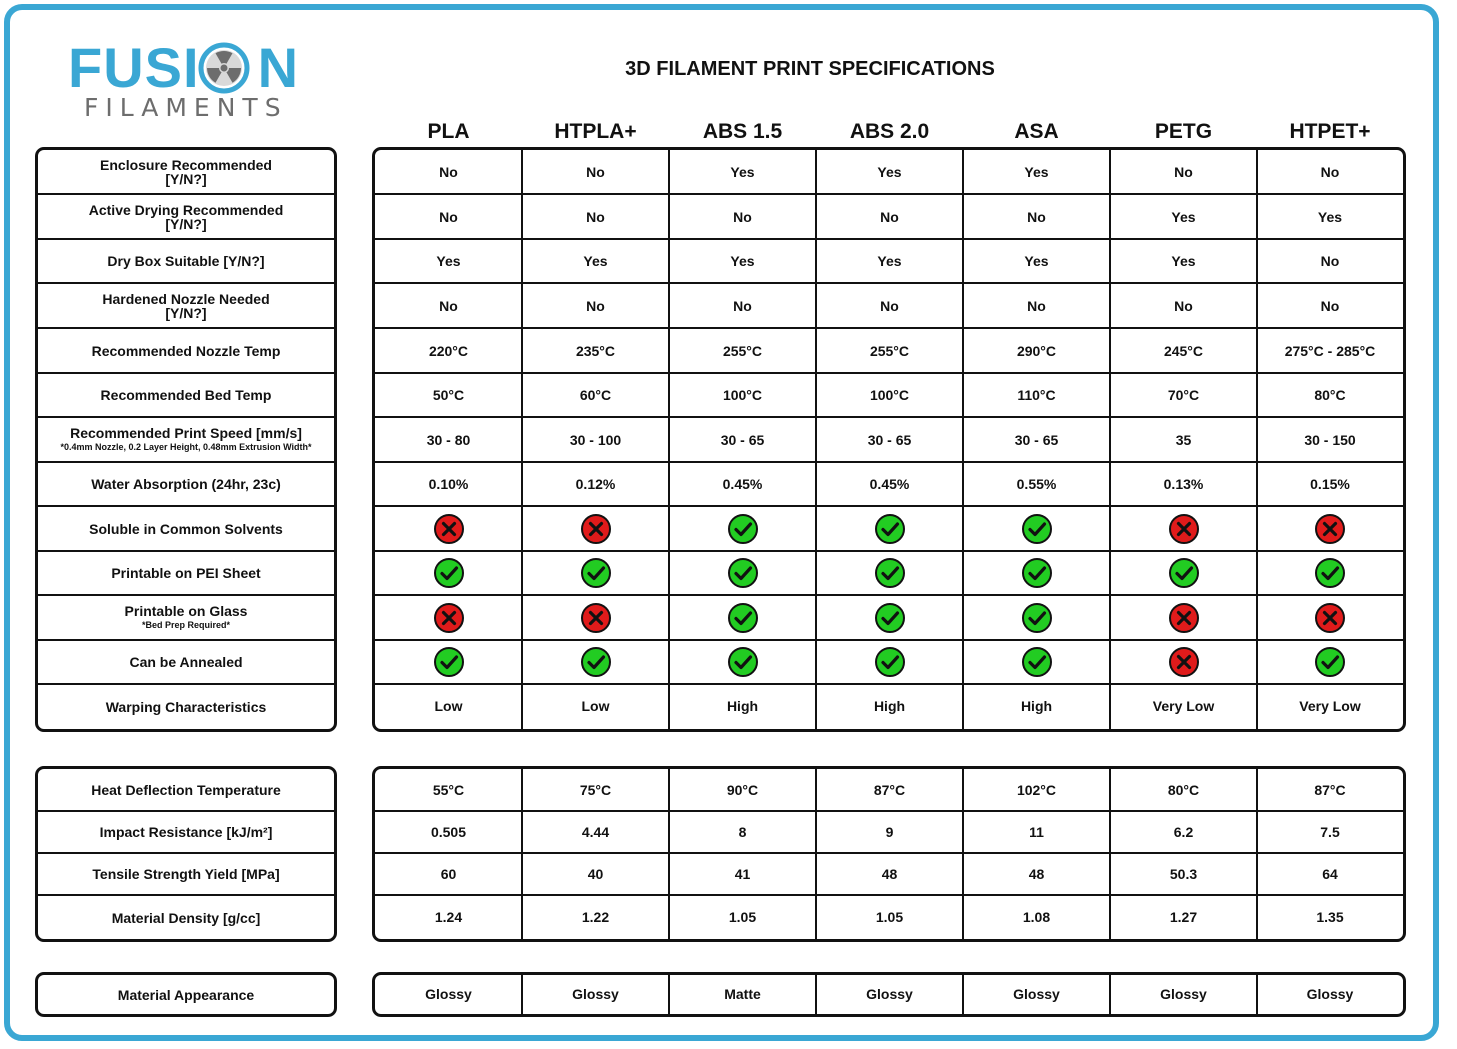 The width and height of the screenshot is (1457, 1049). I want to click on table-cell: 30 - 100, so click(595, 439).